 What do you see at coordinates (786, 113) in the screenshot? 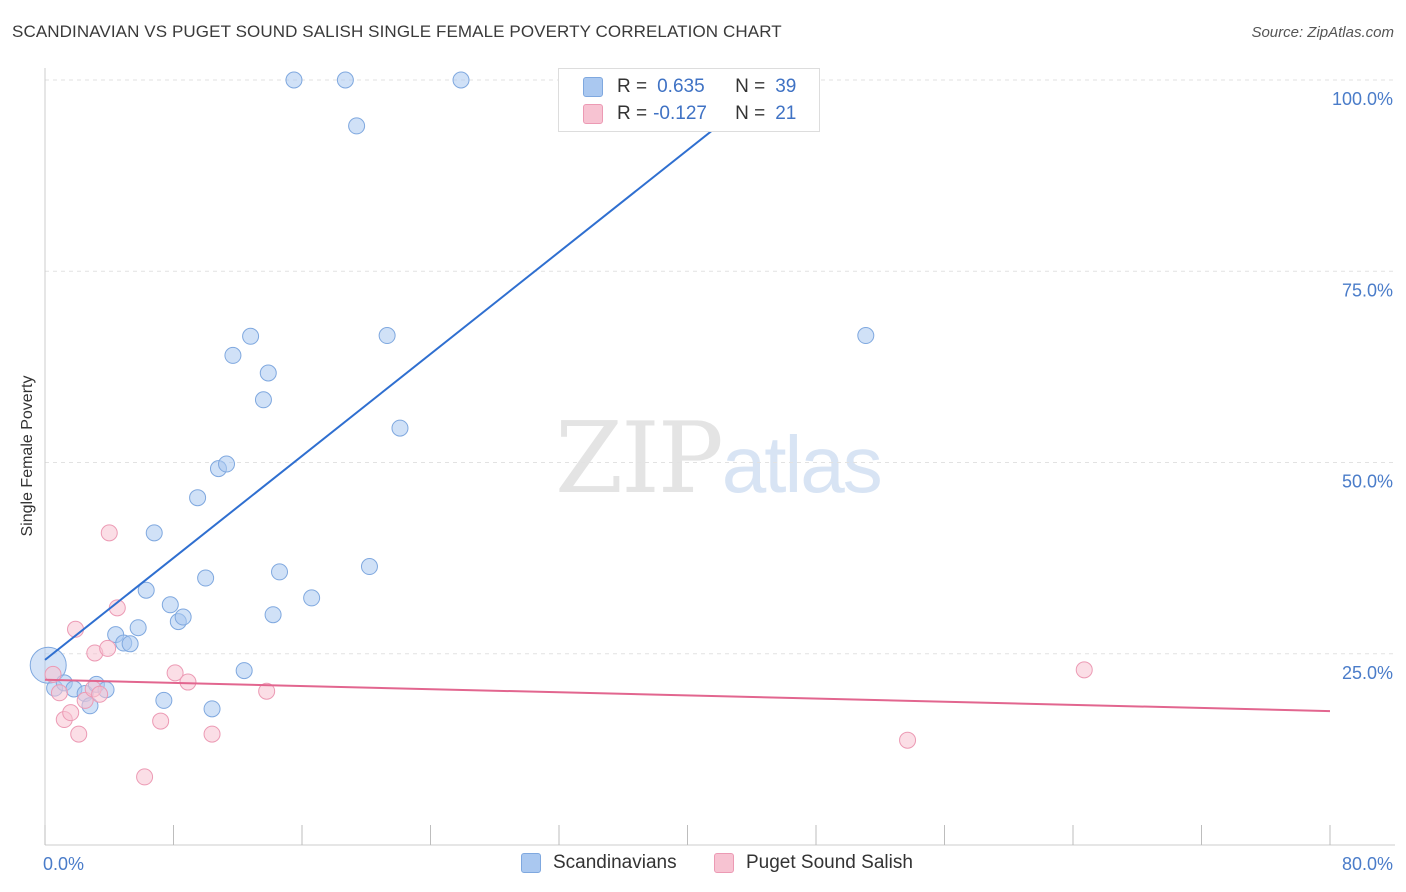
I see `n-value: 21` at bounding box center [786, 113].